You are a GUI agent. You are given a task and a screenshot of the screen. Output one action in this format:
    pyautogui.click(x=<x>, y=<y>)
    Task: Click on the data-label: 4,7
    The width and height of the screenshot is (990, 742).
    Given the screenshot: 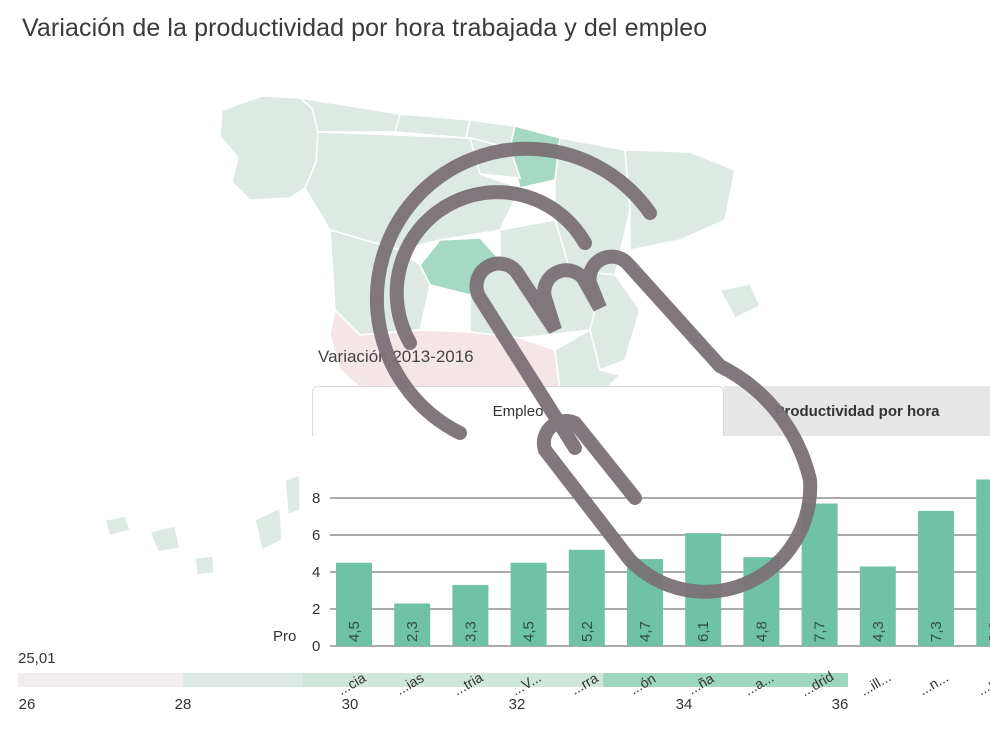 What is the action you would take?
    pyautogui.click(x=645, y=631)
    